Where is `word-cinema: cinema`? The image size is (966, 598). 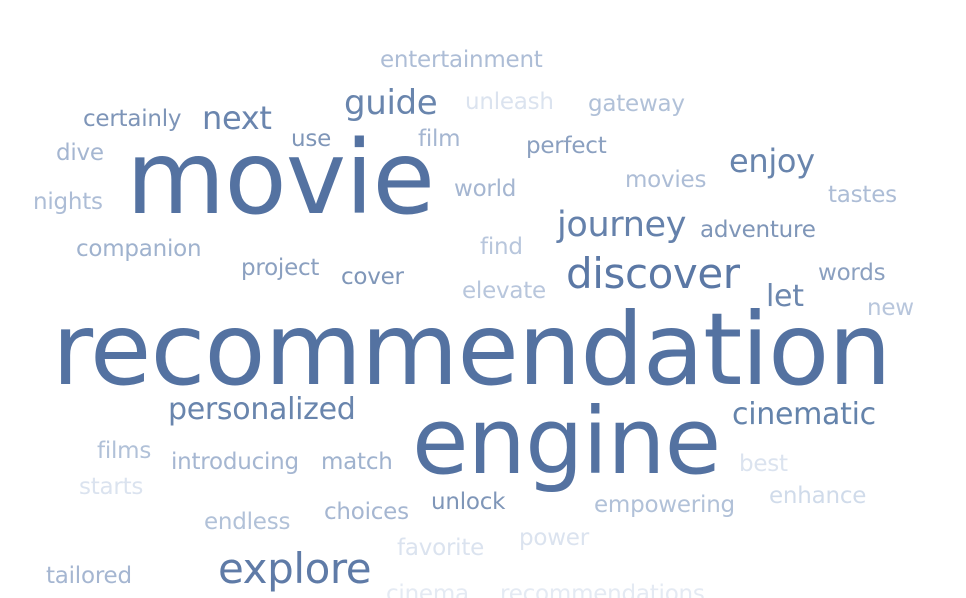 word-cinema: cinema is located at coordinates (427, 589).